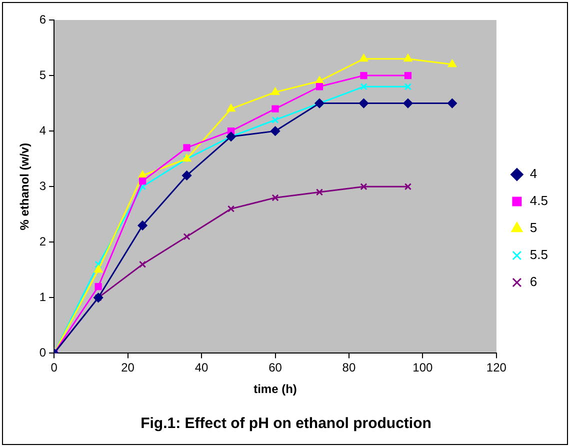 The image size is (570, 447). What do you see at coordinates (42, 353) in the screenshot?
I see `y-tick-label: 0` at bounding box center [42, 353].